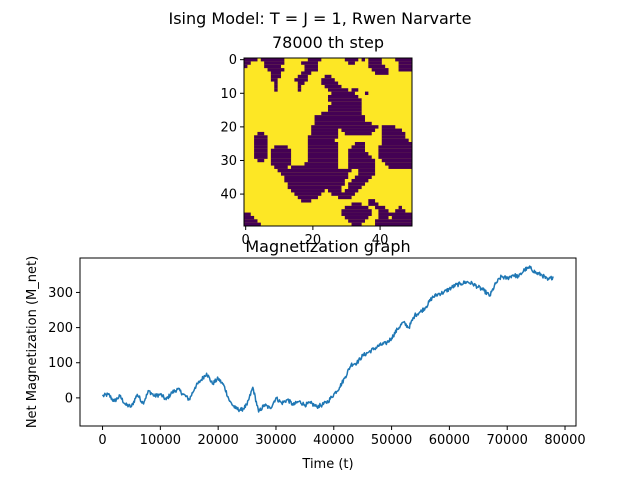 This screenshot has height=480, width=640. What do you see at coordinates (32, 342) in the screenshot?
I see `line-y-axis-label: Net Magnetization (M_net)` at bounding box center [32, 342].